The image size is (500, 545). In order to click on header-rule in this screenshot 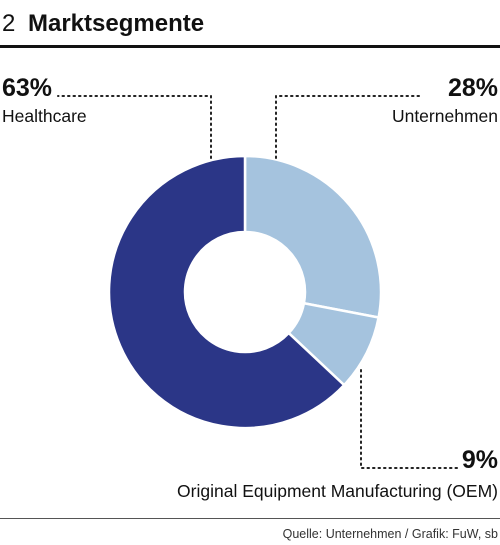, I will do `click(250, 46)`.